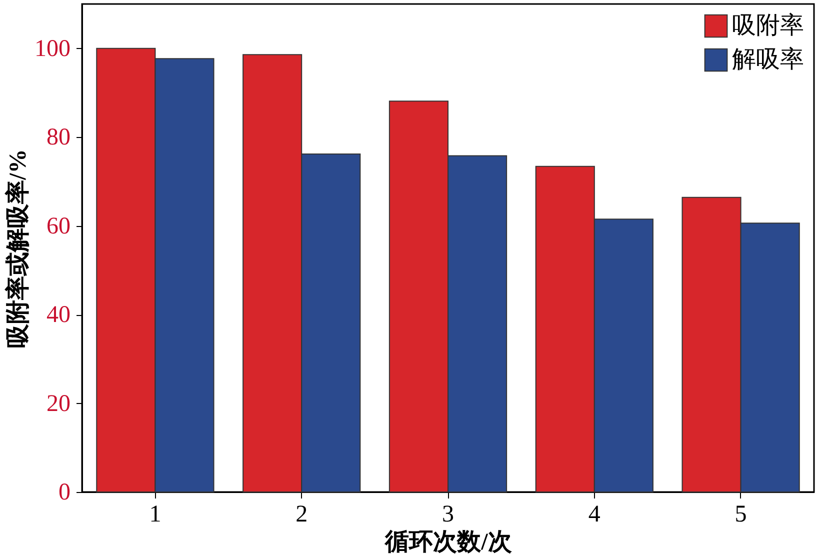 The width and height of the screenshot is (820, 558). I want to click on legend-label: 解吸率, so click(768, 59).